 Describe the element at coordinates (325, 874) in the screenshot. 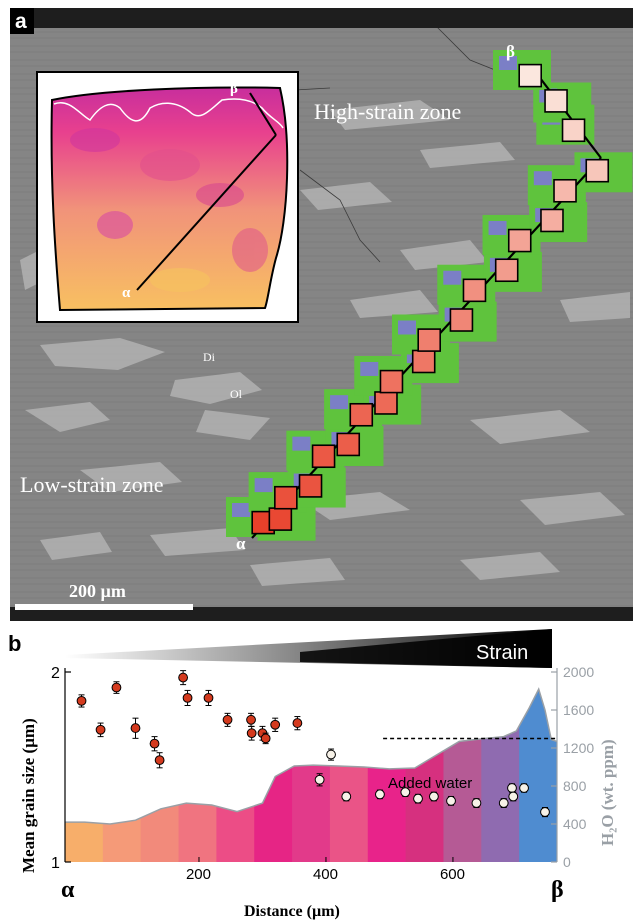

I see `x-tick-label: 400` at that location.